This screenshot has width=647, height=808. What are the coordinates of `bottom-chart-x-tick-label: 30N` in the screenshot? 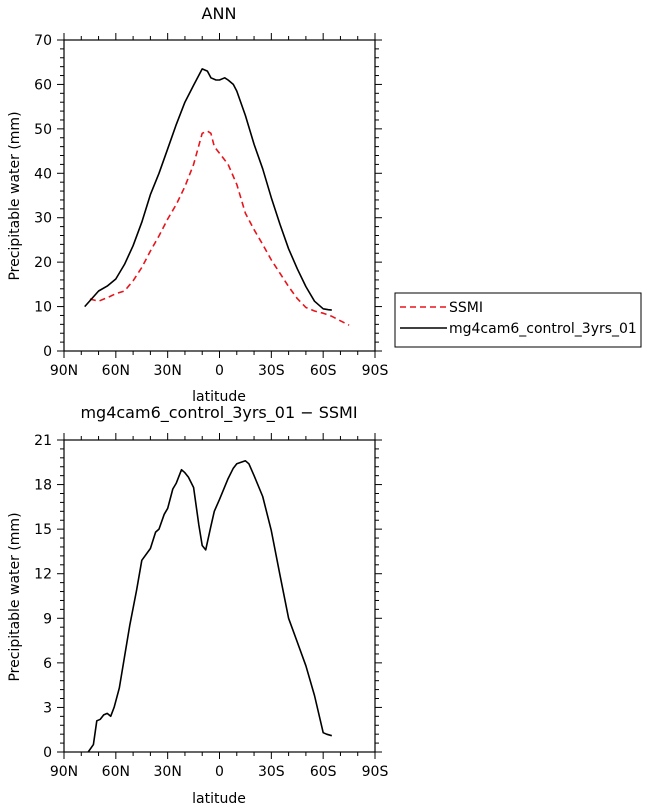 It's located at (168, 772).